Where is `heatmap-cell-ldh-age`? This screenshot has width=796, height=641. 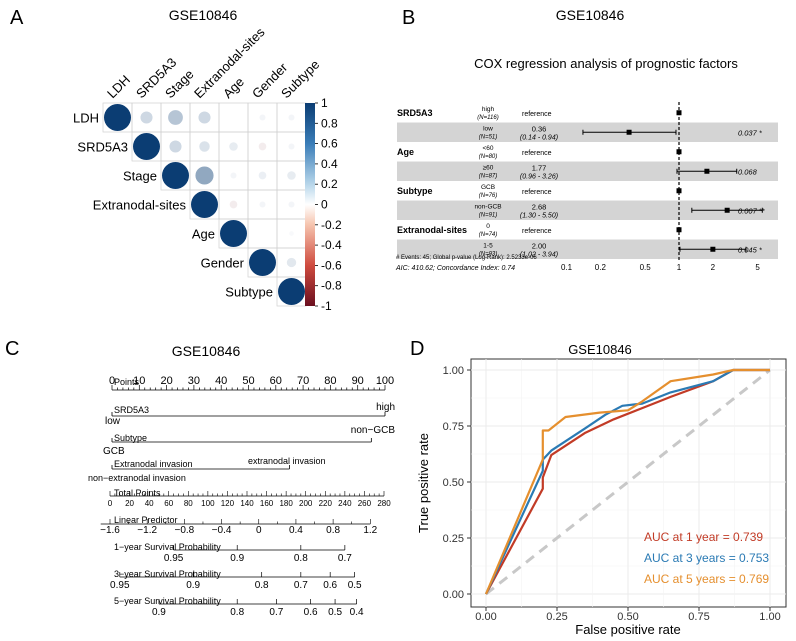 heatmap-cell-ldh-age is located at coordinates (233, 117).